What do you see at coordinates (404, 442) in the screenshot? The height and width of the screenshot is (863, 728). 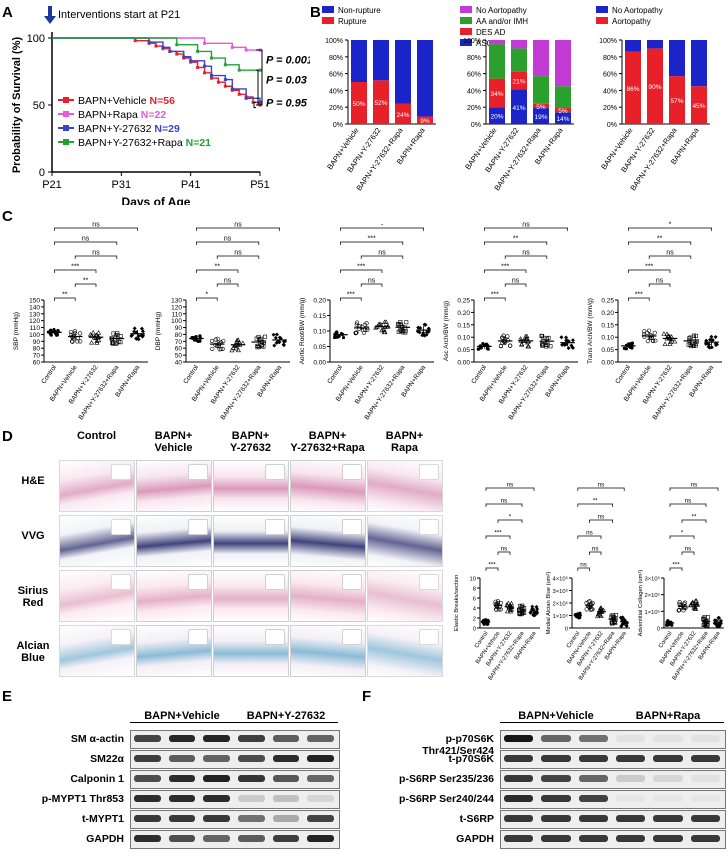 I see `histology-column-label: BAPN+ Rapa` at bounding box center [404, 442].